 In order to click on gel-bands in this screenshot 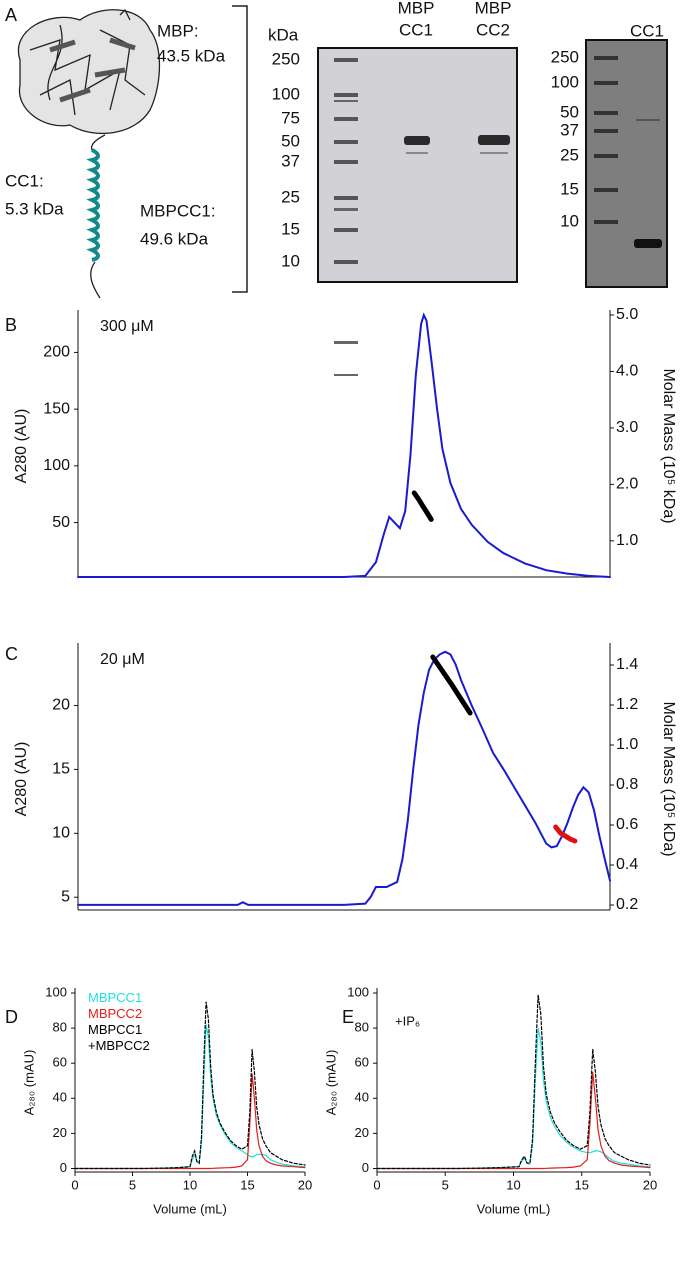, I will do `click(422, 217)`.